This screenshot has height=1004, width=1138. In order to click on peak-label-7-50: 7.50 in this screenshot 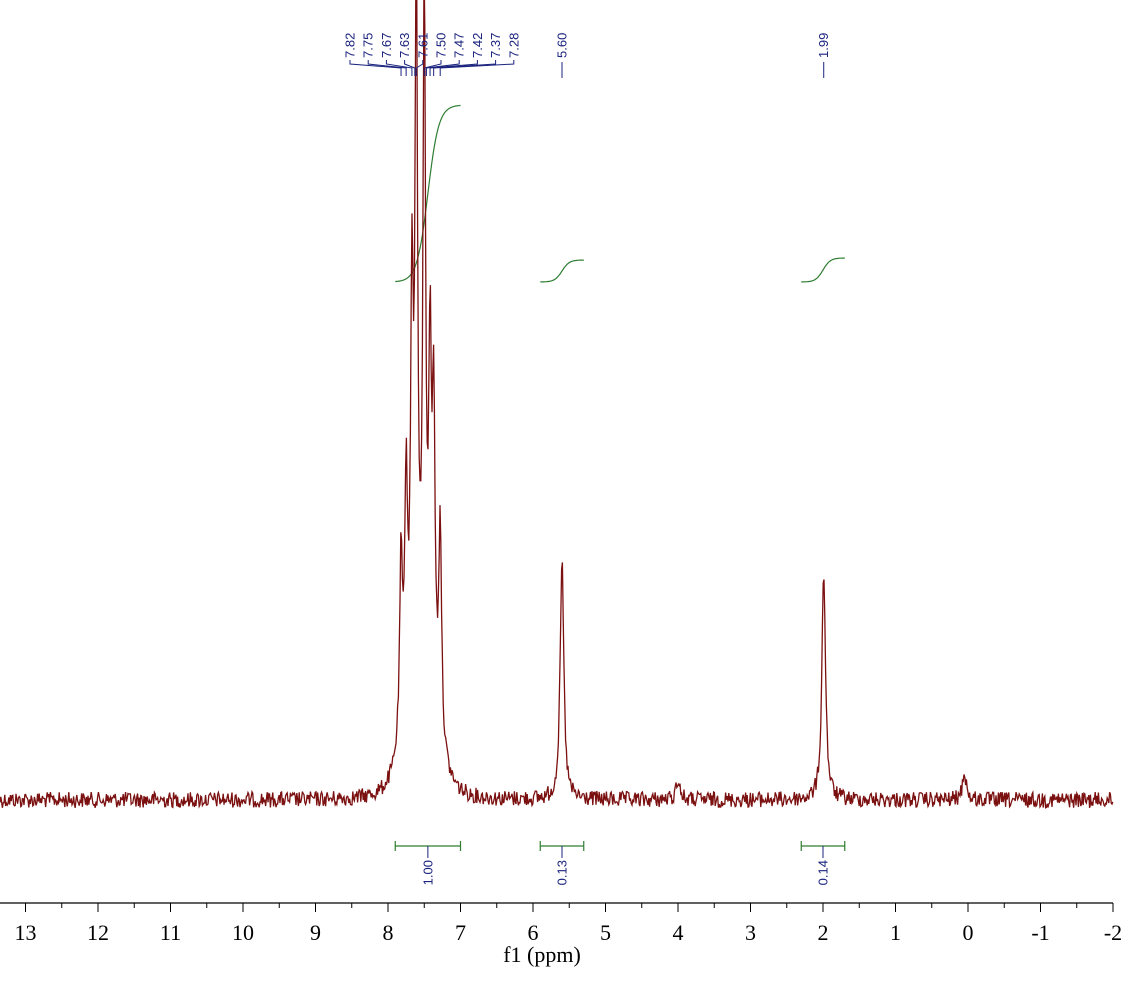, I will do `click(436, 54)`.